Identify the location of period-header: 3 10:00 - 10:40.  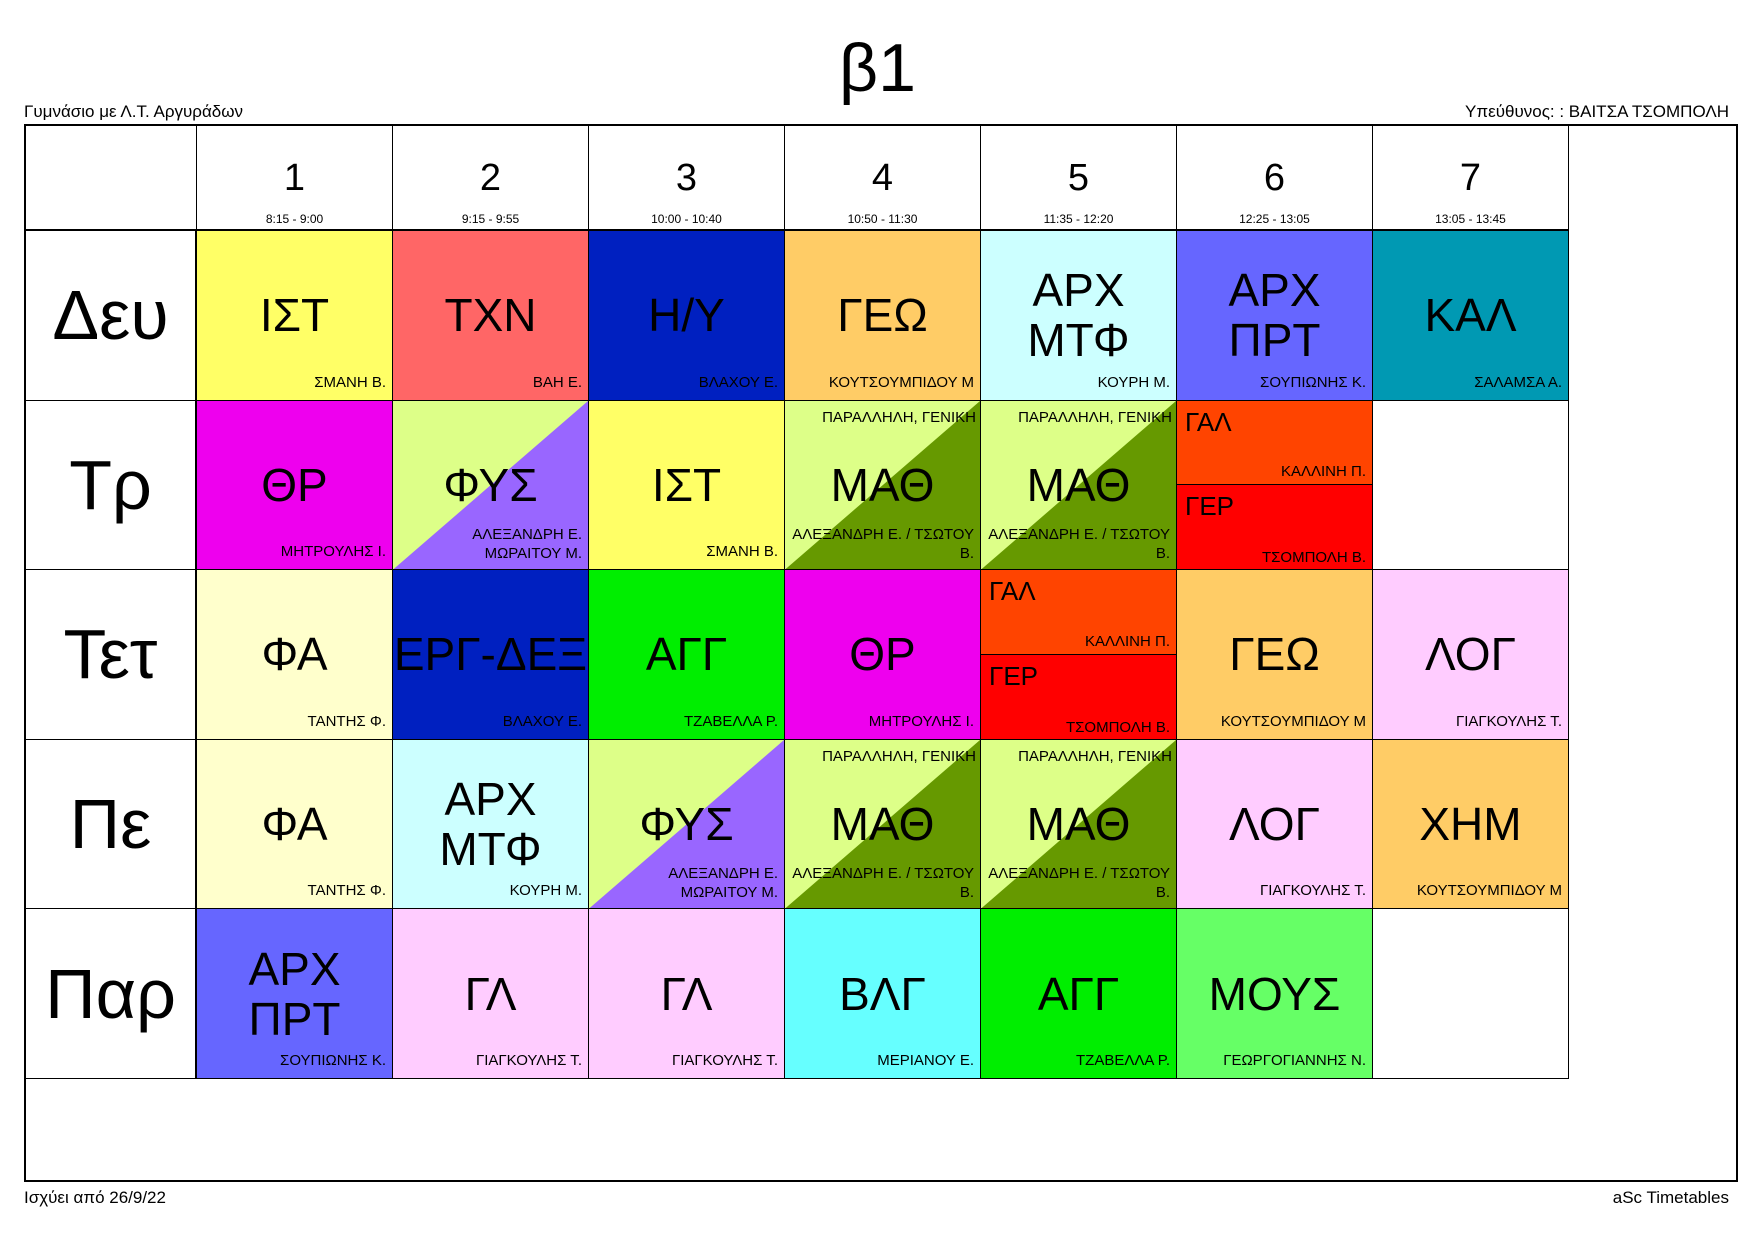
(687, 178).